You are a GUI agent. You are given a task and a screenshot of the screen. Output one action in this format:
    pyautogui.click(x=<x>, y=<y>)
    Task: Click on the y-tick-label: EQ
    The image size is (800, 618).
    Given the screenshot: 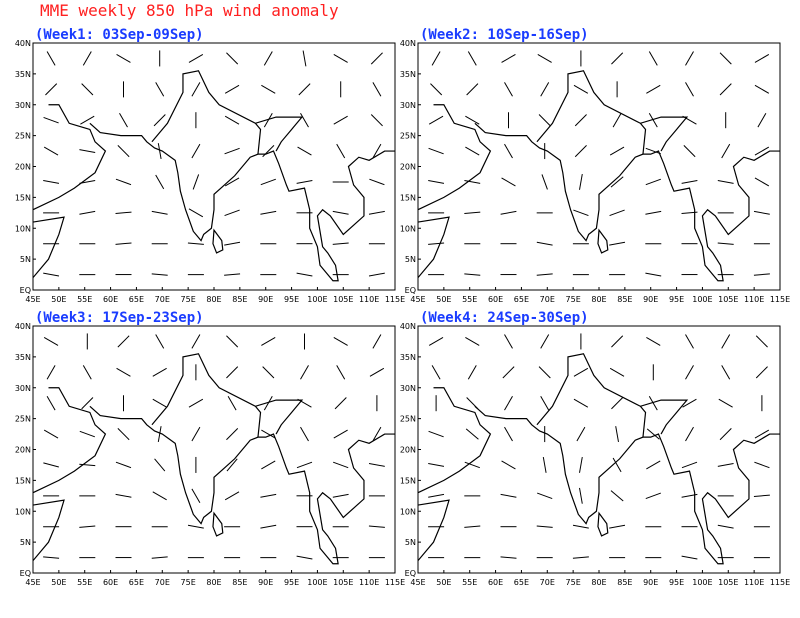 What is the action you would take?
    pyautogui.click(x=410, y=573)
    